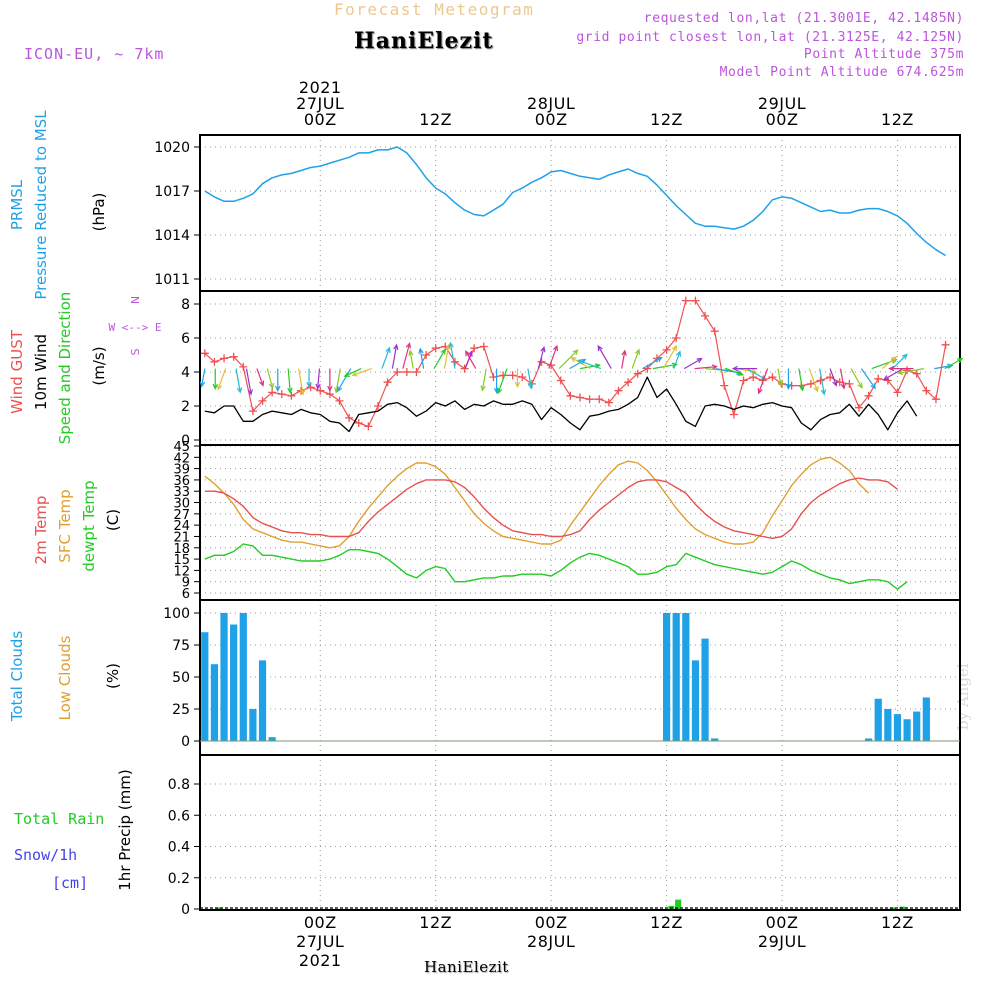 The image size is (1000, 1000). What do you see at coordinates (320, 960) in the screenshot?
I see `time-label-bottom: 2021` at bounding box center [320, 960].